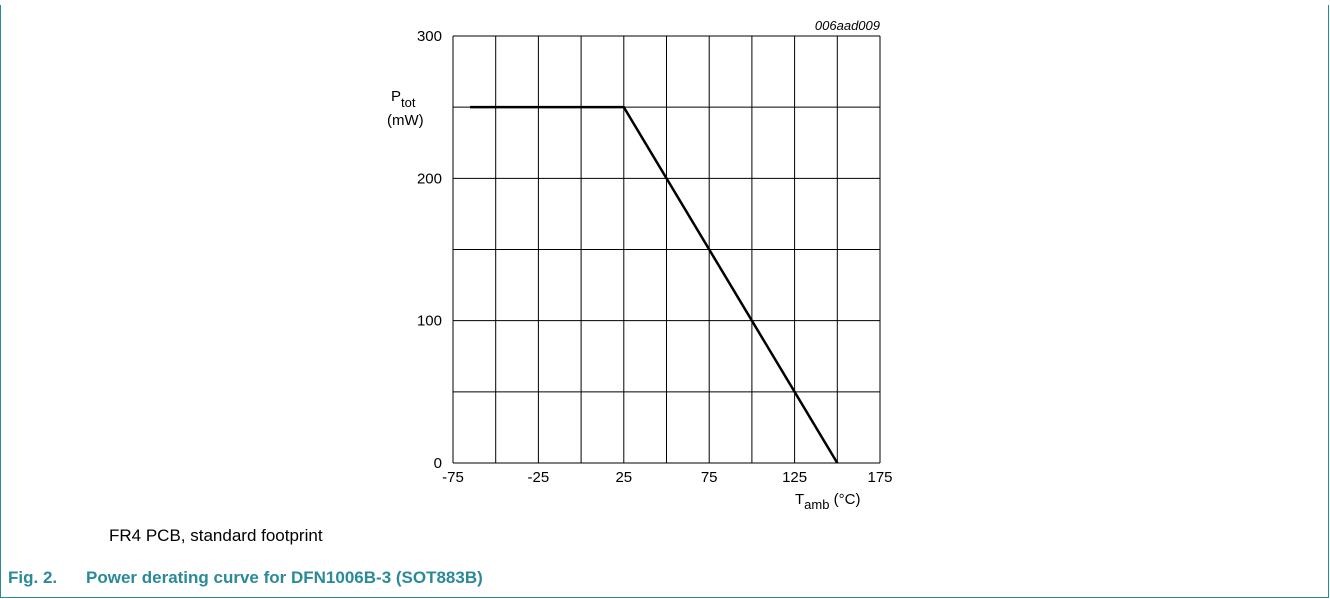 Image resolution: width=1330 pixels, height=599 pixels. I want to click on y-axis-label-symbol: P, so click(396, 96).